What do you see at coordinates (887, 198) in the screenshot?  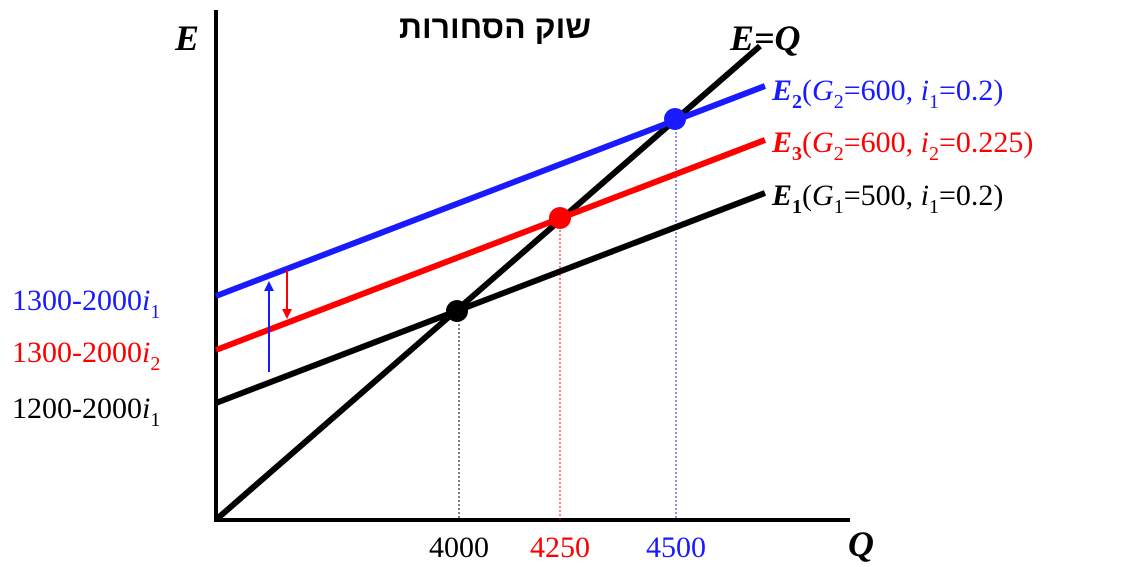 I see `e1-curve-label: E1(G1=500, i1=0.2)` at bounding box center [887, 198].